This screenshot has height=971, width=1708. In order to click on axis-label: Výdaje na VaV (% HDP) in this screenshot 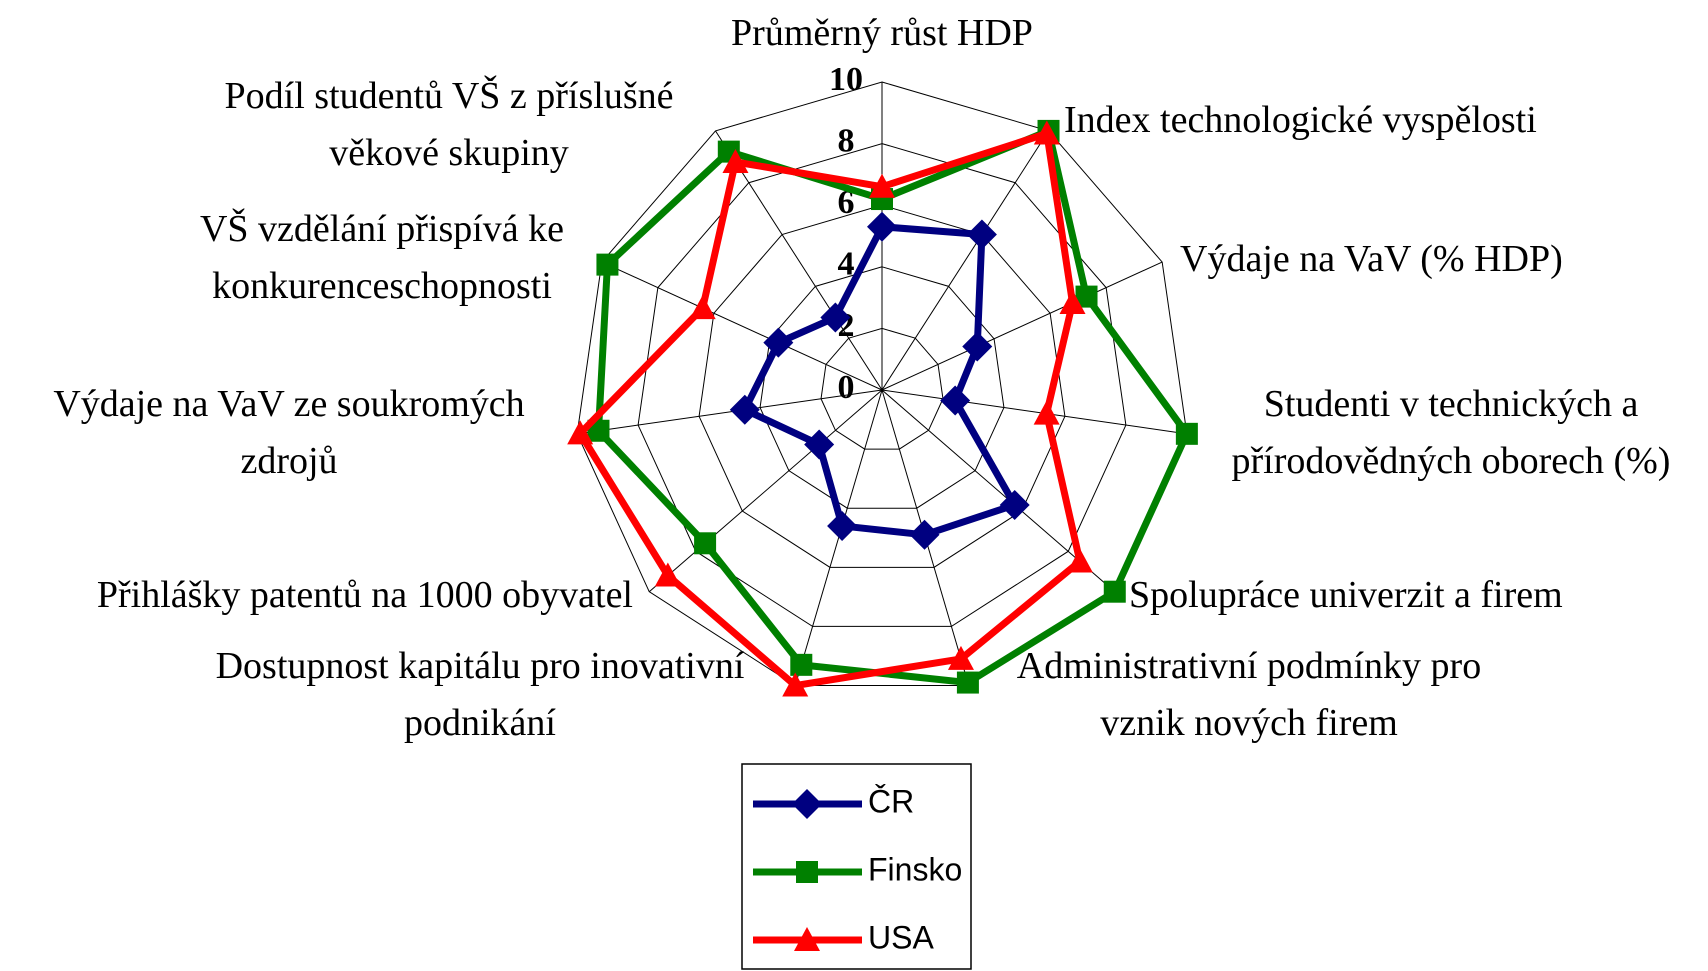, I will do `click(1371, 259)`.